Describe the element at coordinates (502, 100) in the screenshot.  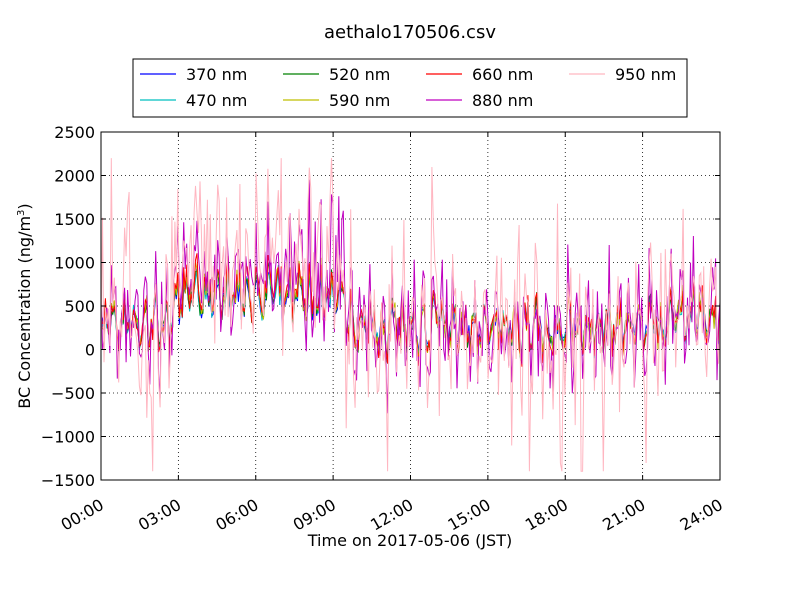
I see `legend-label: 880 nm` at that location.